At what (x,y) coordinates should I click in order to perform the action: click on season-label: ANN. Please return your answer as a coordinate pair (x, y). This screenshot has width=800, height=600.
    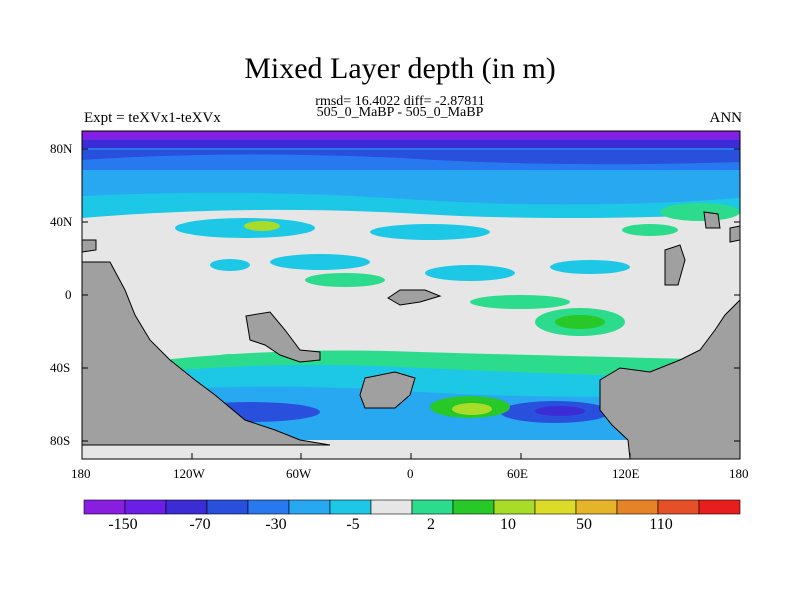
    Looking at the image, I should click on (726, 118).